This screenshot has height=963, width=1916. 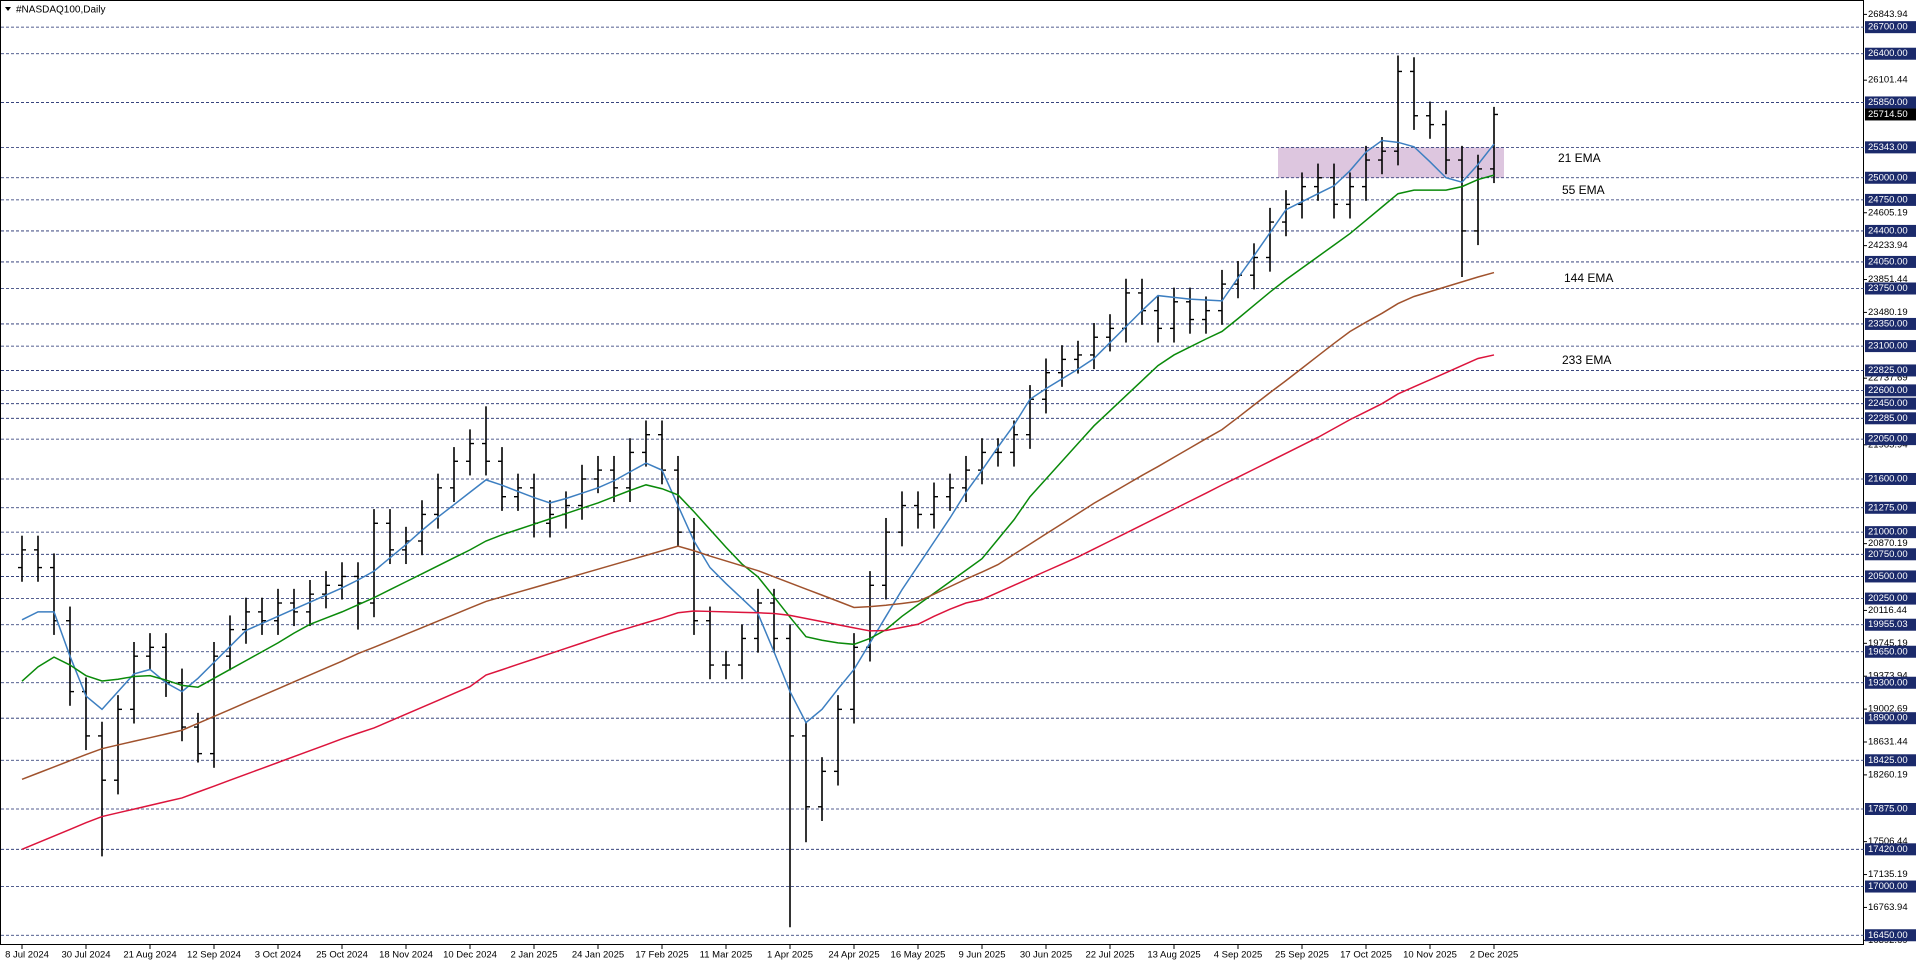 What do you see at coordinates (1887, 610) in the screenshot?
I see `y-tick-label: 20116.44` at bounding box center [1887, 610].